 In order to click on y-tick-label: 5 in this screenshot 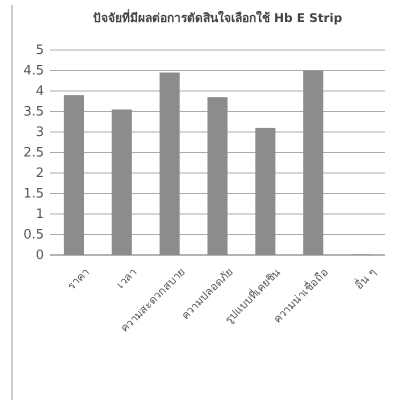, I will do `click(40, 50)`.